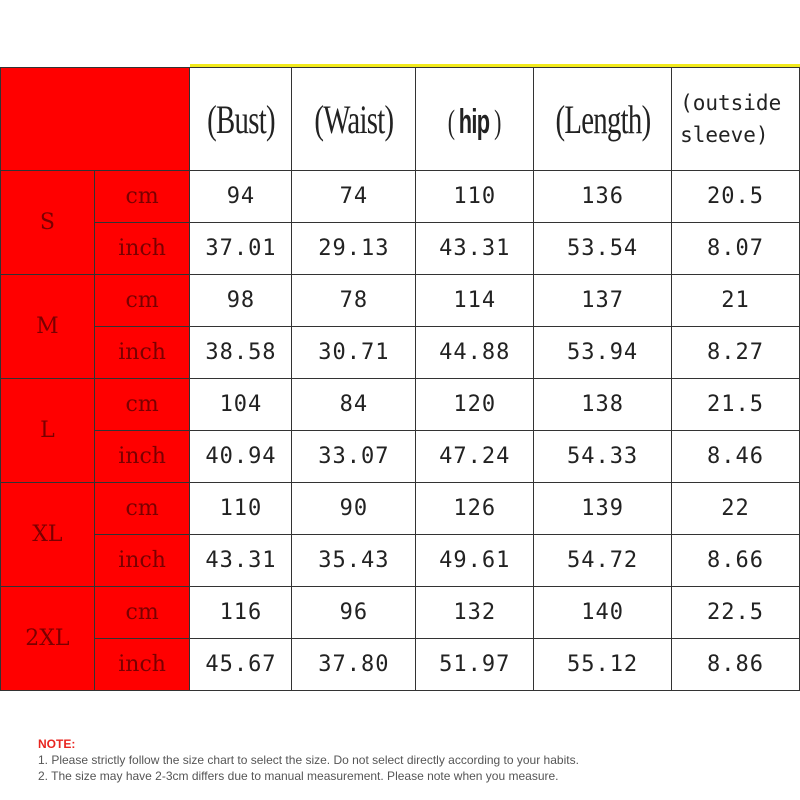 The width and height of the screenshot is (800, 800). I want to click on measurement-cell: 21.5, so click(735, 404).